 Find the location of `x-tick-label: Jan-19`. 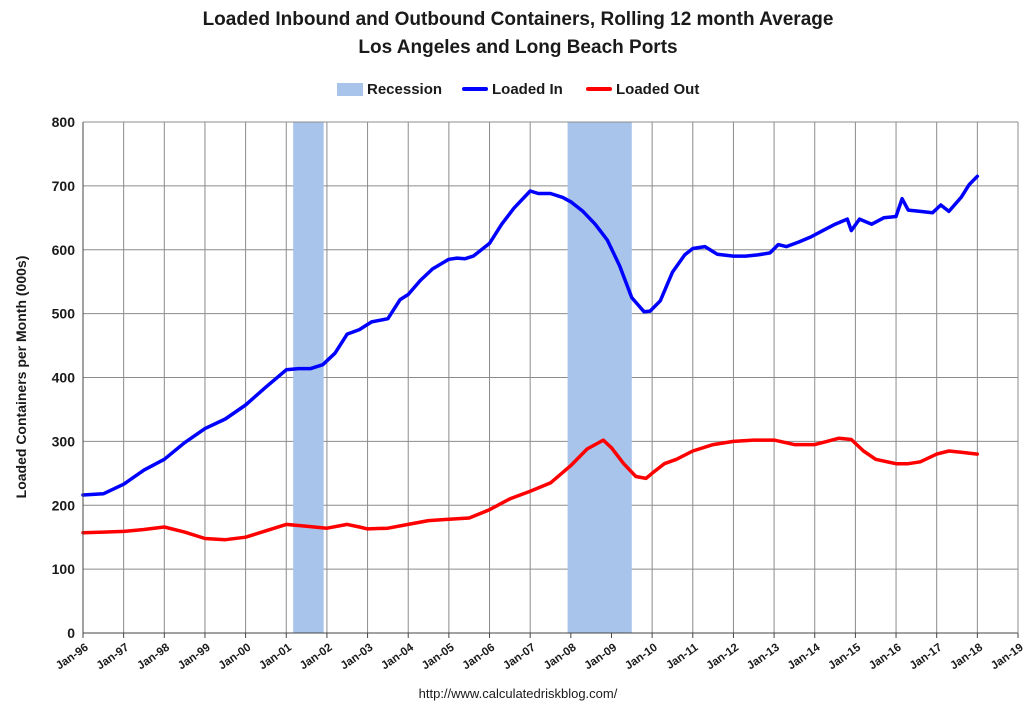

x-tick-label: Jan-19 is located at coordinates (1007, 657).